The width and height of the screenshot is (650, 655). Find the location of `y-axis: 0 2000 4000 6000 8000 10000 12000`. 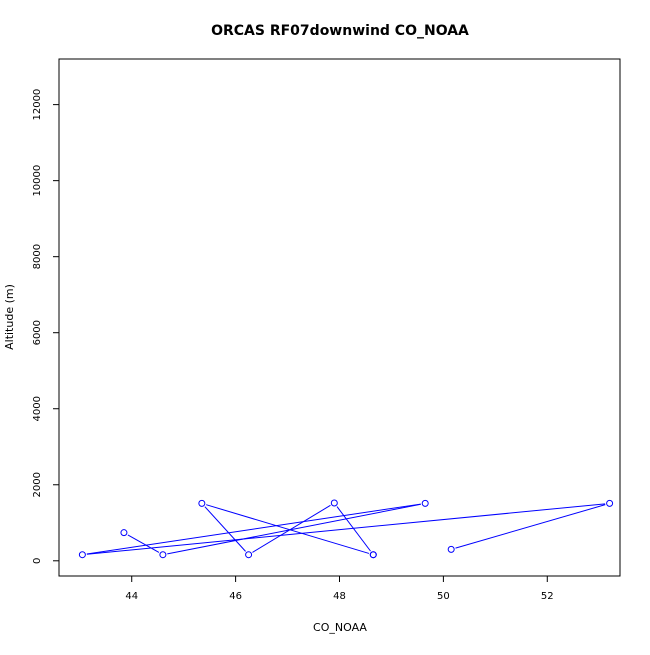

y-axis: 0 2000 4000 6000 8000 10000 12000 is located at coordinates (45, 326).